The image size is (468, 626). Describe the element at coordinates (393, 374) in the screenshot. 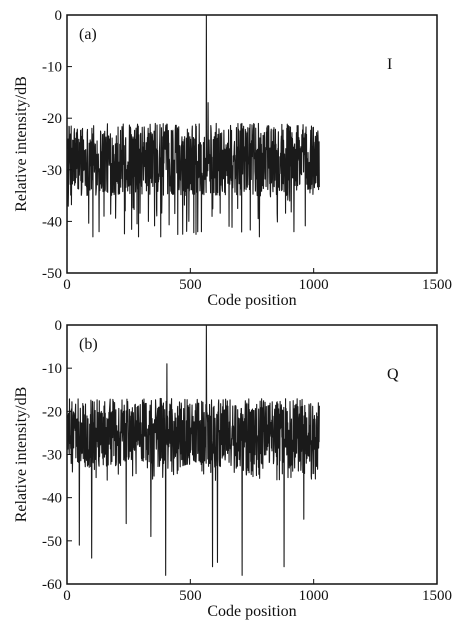

I see `channel-label-b: Q` at that location.